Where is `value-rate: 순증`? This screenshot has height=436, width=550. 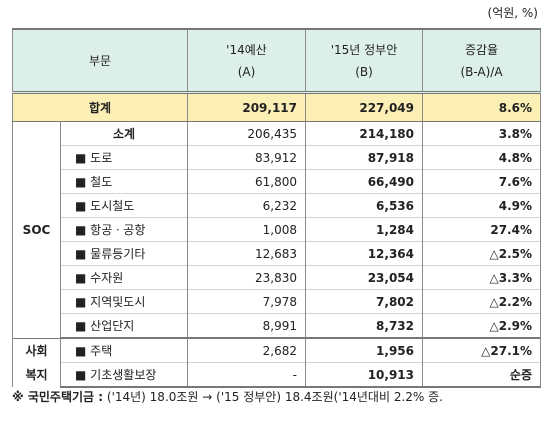
value-rate: 순증 is located at coordinates (481, 375).